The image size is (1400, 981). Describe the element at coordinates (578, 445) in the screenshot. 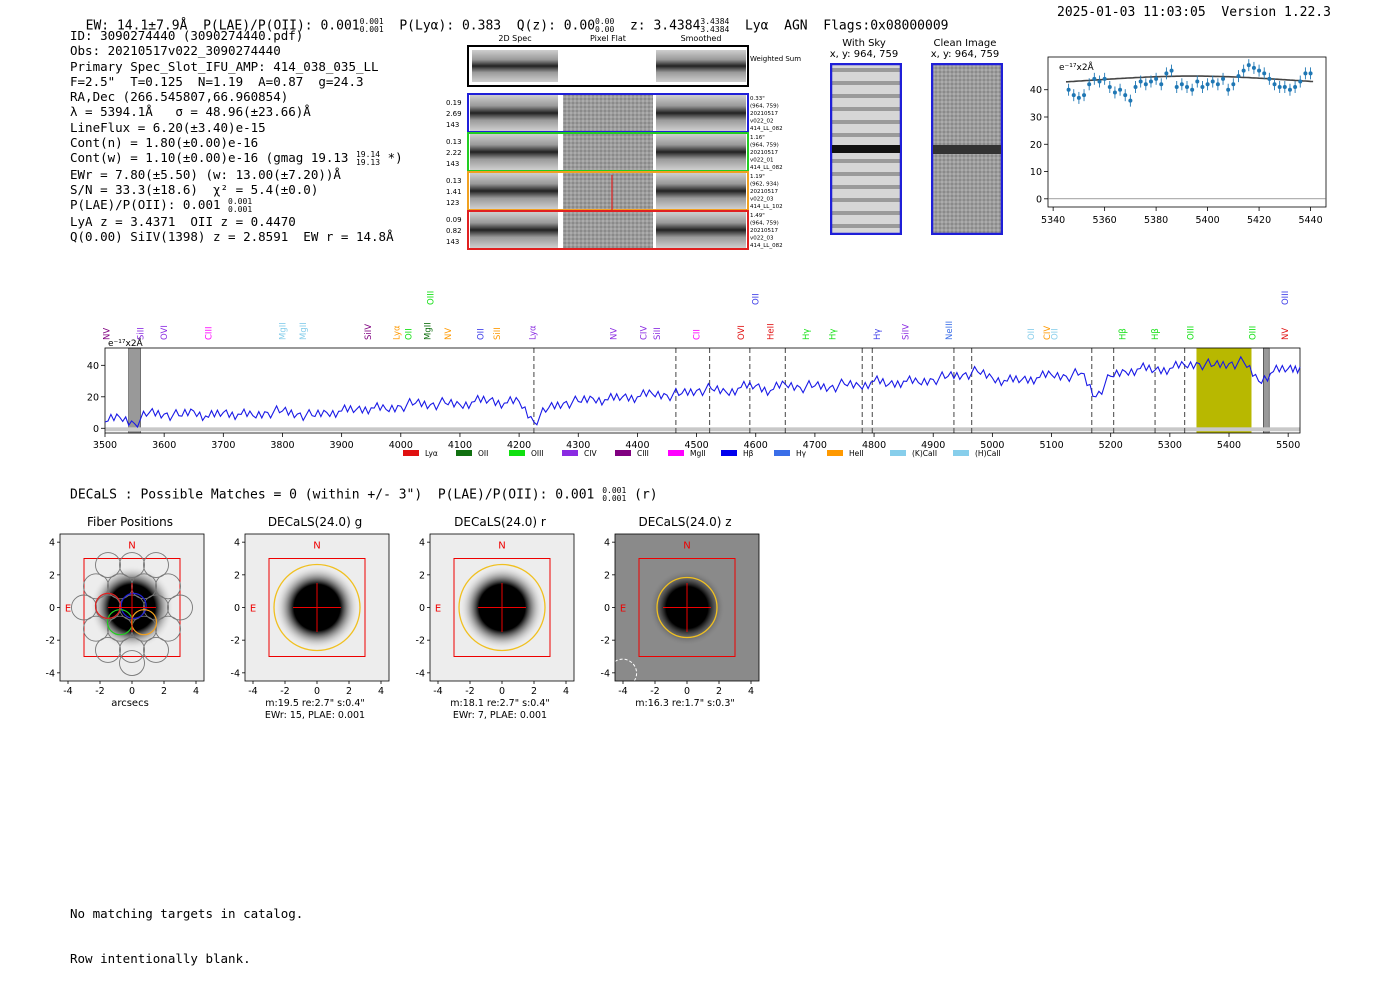

I see `spectrum-xtick-label: 4300` at that location.